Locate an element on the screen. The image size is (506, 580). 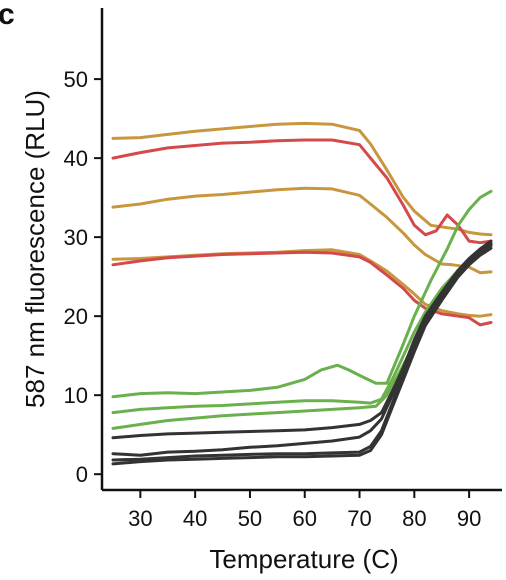
y-tick-label: 20 is located at coordinates (76, 316).